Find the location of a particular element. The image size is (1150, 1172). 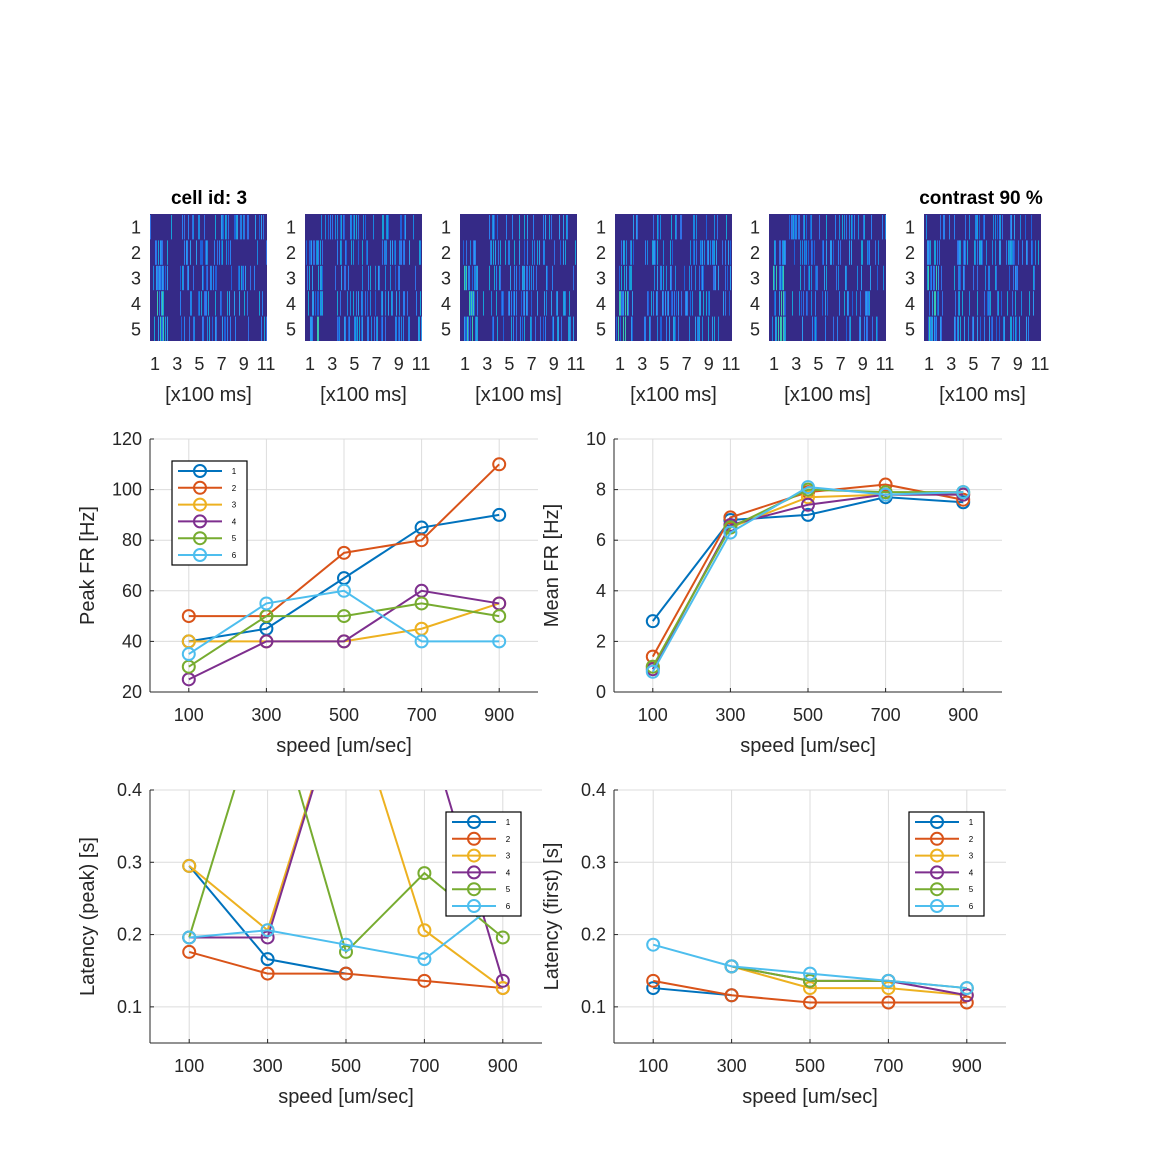

y-tick-label: 40 is located at coordinates (132, 641).